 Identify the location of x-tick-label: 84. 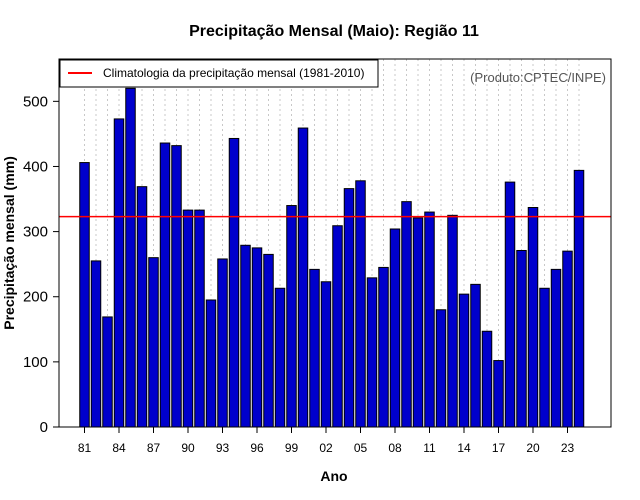
(119, 448).